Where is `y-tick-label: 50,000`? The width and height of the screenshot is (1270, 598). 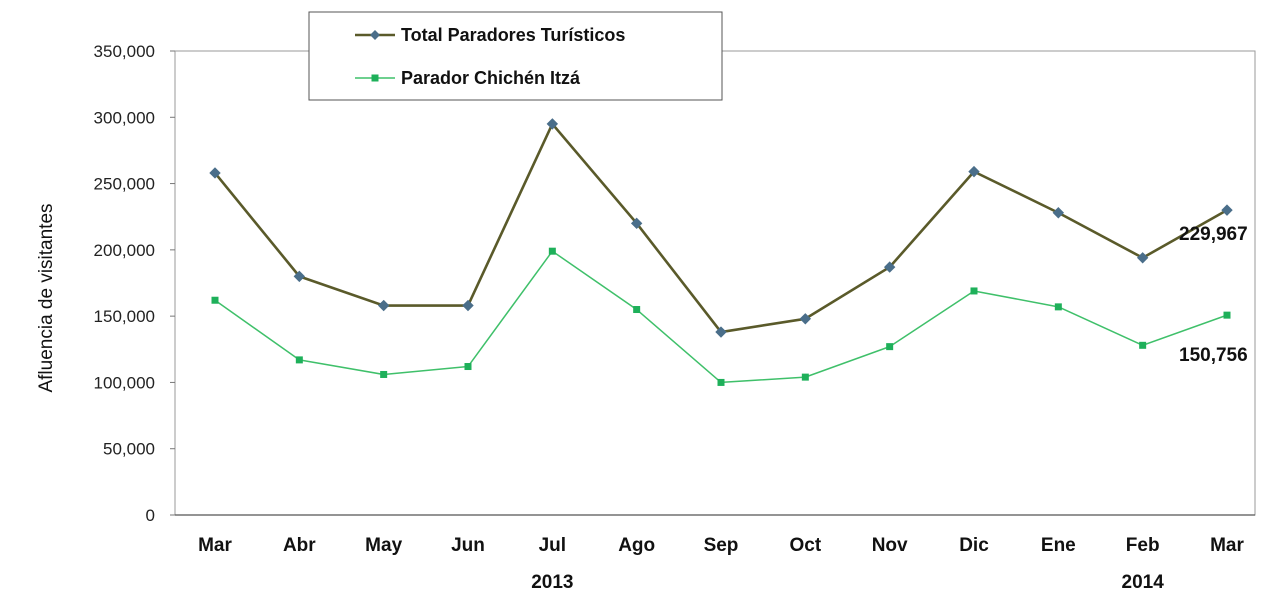 y-tick-label: 50,000 is located at coordinates (129, 449).